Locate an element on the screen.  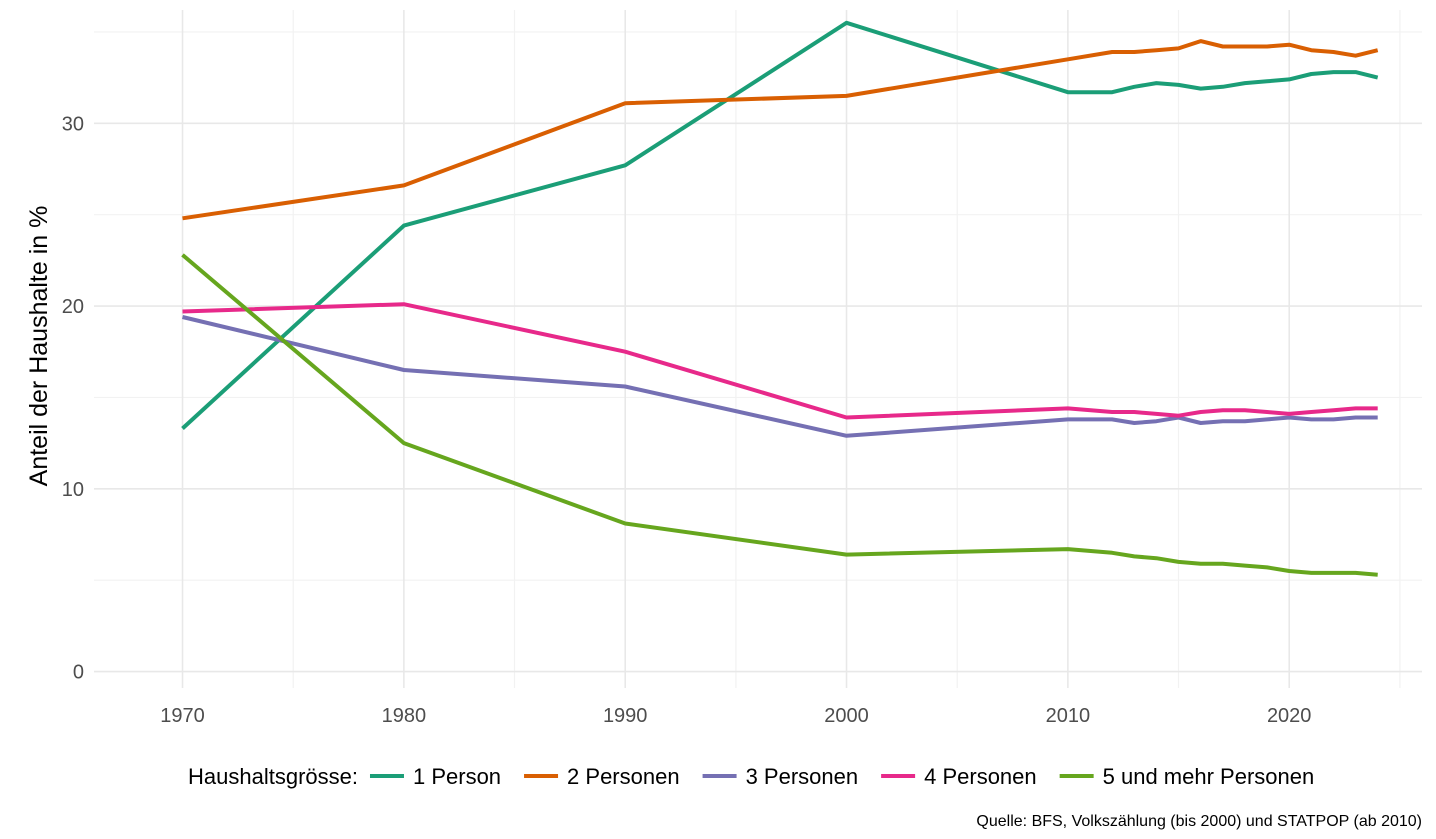
y-axis-title: Anteil der Haushalte in % is located at coordinates (39, 346).